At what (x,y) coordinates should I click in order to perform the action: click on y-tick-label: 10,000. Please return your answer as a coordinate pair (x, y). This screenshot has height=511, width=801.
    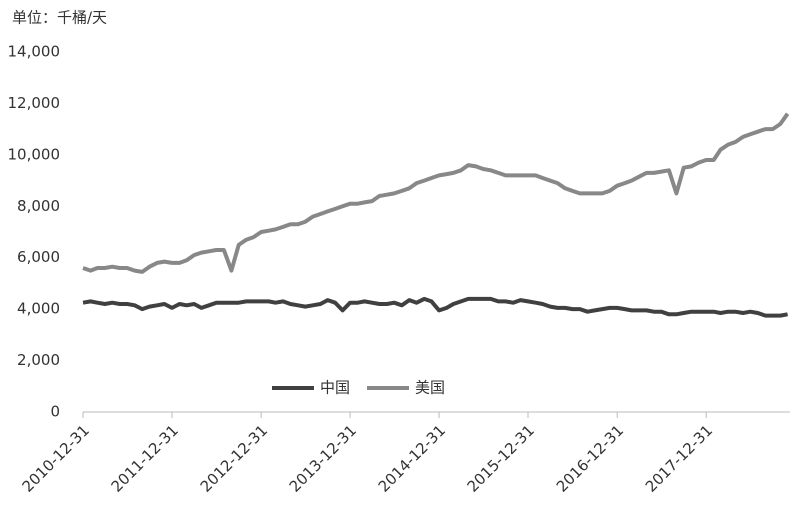
    Looking at the image, I should click on (34, 154).